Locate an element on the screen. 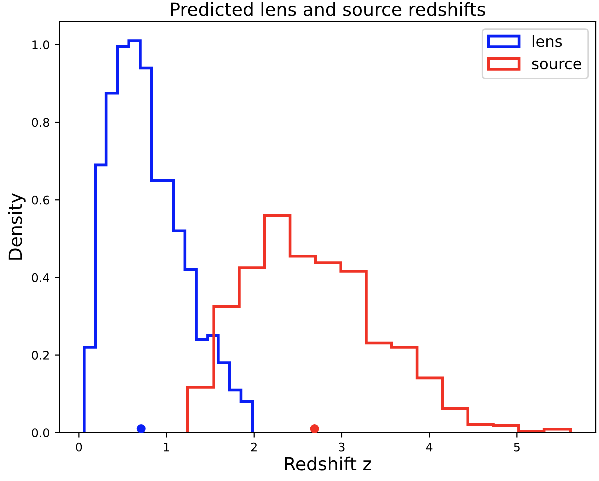 The width and height of the screenshot is (599, 481). x-tick-label: 4 is located at coordinates (429, 447).